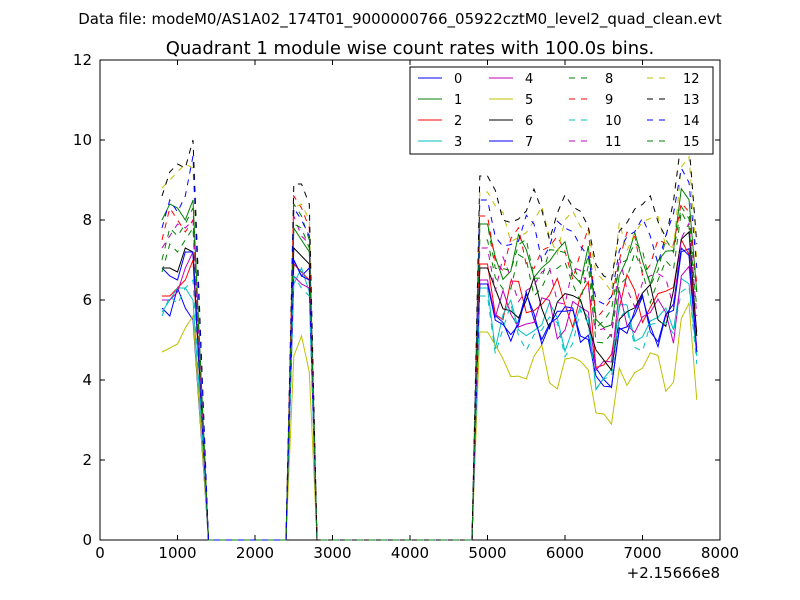  I want to click on x-tick-label: 5000, so click(487, 553).